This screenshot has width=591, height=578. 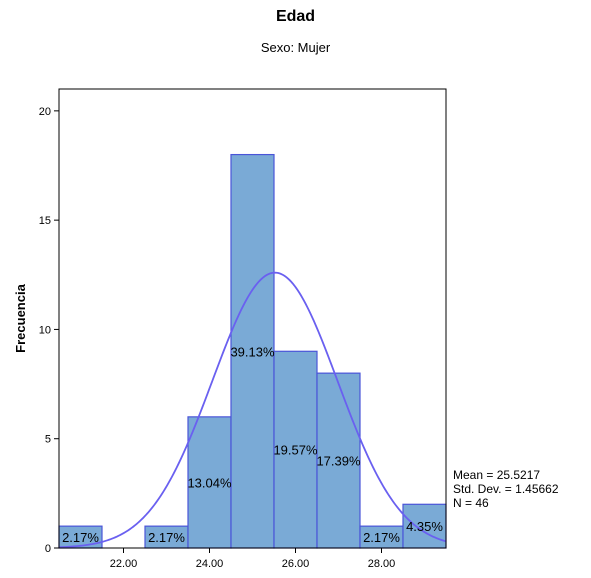 What do you see at coordinates (20, 317) in the screenshot?
I see `y-axis-label: Frecuencia` at bounding box center [20, 317].